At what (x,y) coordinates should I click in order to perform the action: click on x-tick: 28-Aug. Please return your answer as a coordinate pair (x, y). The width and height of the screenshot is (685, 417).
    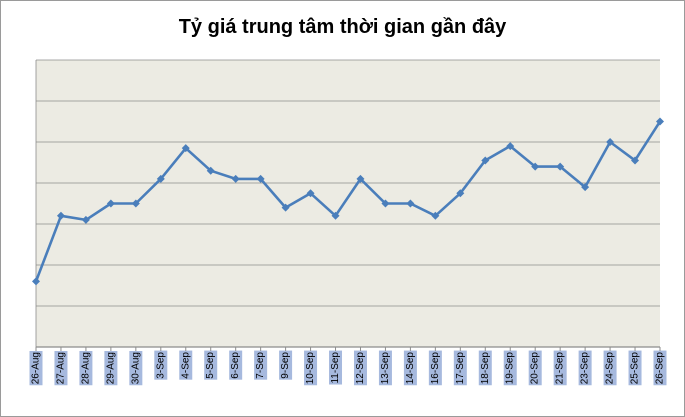
    Looking at the image, I should click on (86, 368).